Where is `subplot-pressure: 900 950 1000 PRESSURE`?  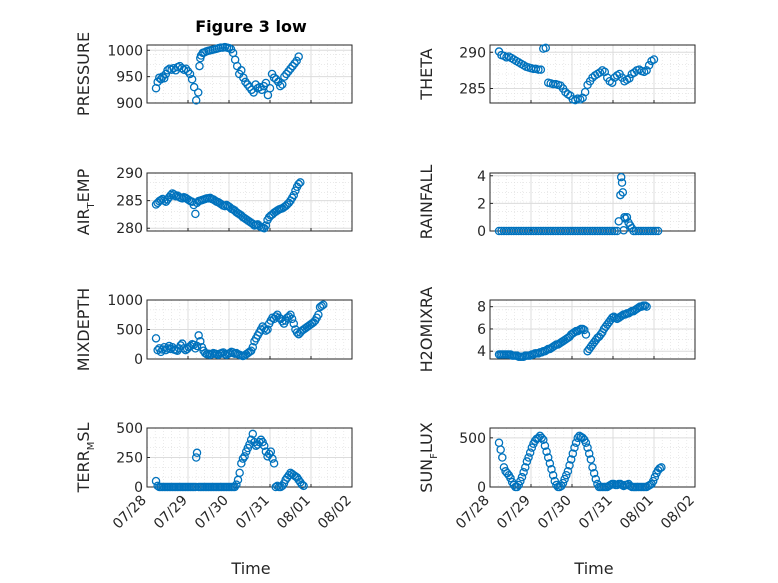 subplot-pressure: 900 950 1000 PRESSURE is located at coordinates (213, 74).